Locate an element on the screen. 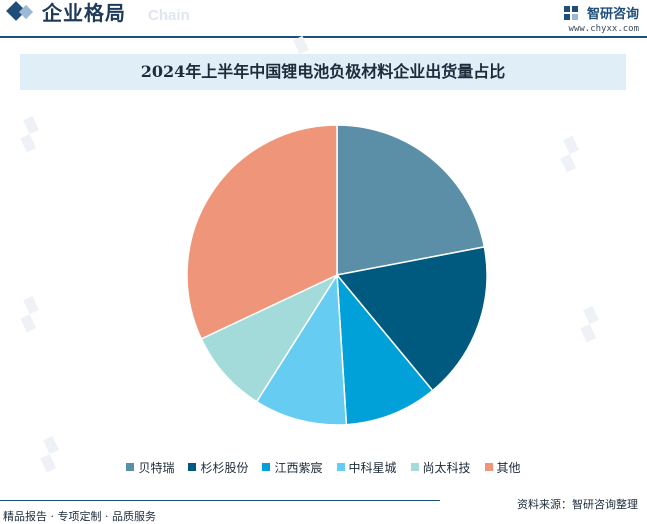 Image resolution: width=647 pixels, height=524 pixels. chart-title: 2024年上半年中国锂电池负极材料企业出货量占比 is located at coordinates (323, 71).